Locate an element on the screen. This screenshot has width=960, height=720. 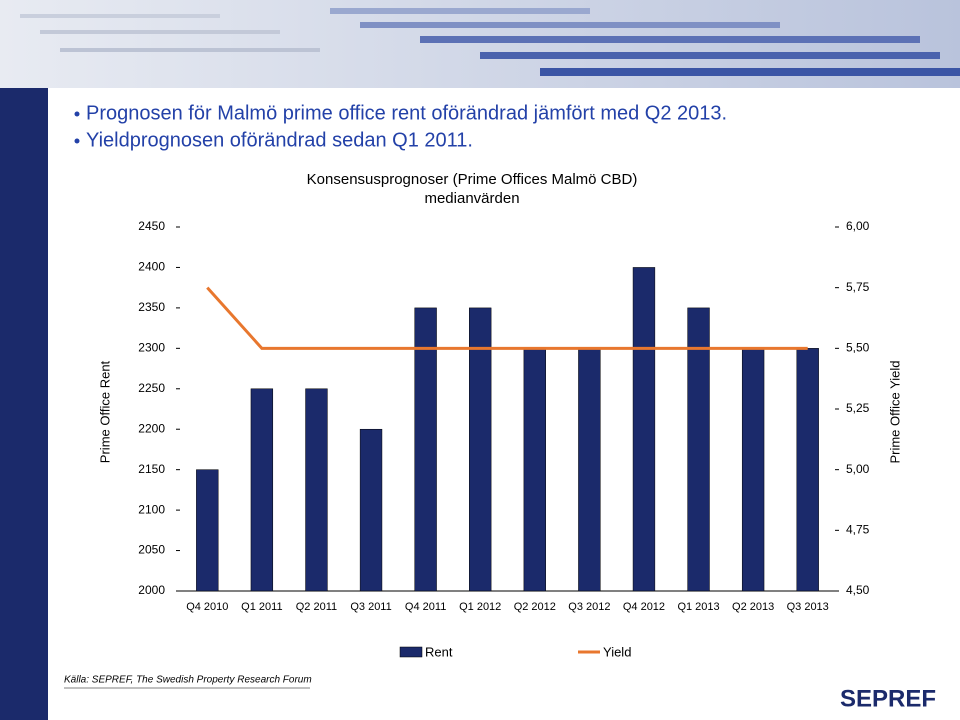
y-tick-label: 2250 is located at coordinates (151, 388).